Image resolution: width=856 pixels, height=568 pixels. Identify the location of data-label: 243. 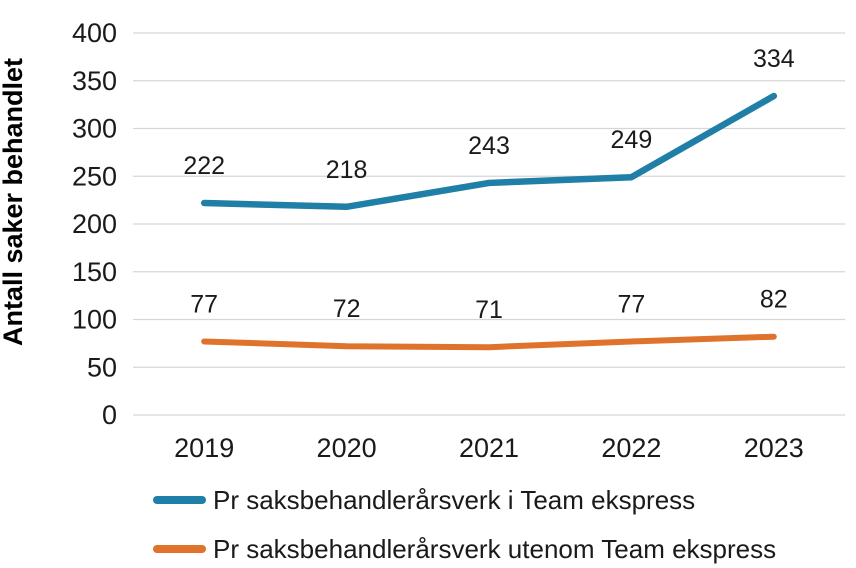
(489, 146).